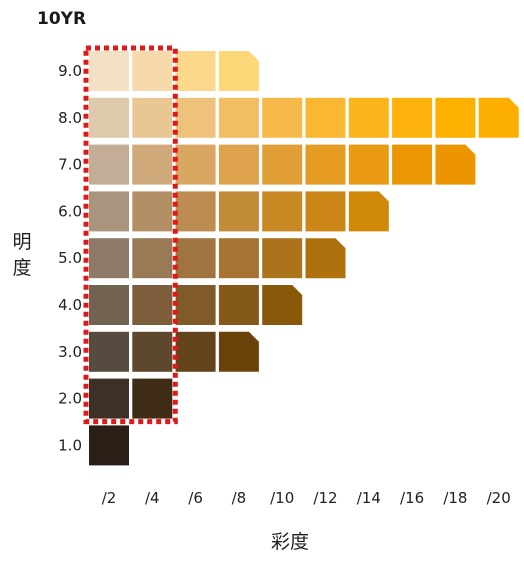  What do you see at coordinates (455, 498) in the screenshot?
I see `x-tick-label: /18` at bounding box center [455, 498].